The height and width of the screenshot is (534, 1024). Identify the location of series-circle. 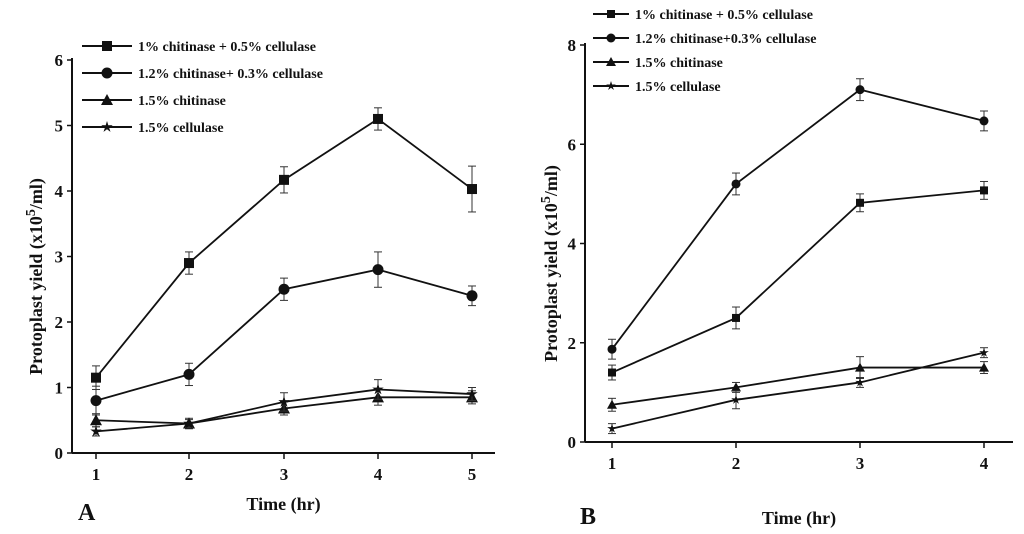
(284, 333).